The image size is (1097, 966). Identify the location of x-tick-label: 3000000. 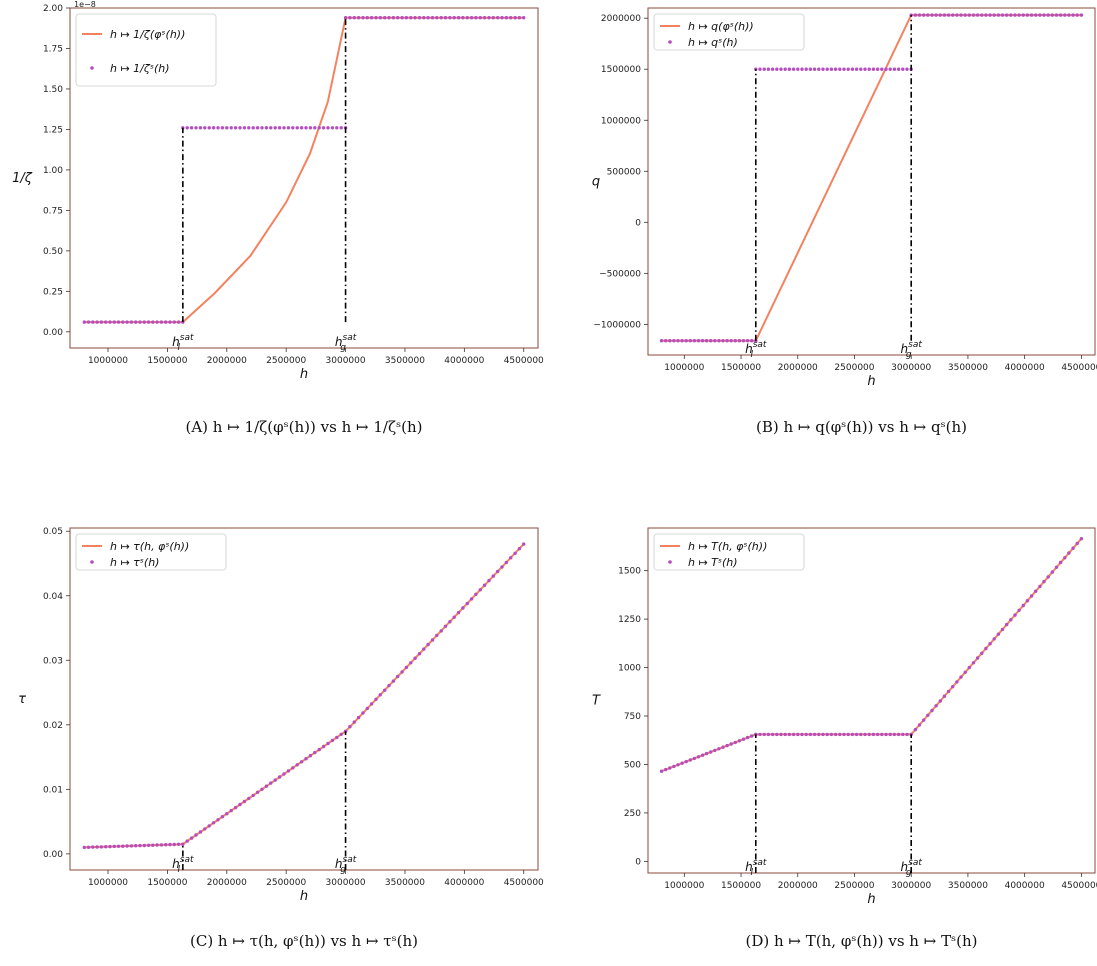
(346, 361).